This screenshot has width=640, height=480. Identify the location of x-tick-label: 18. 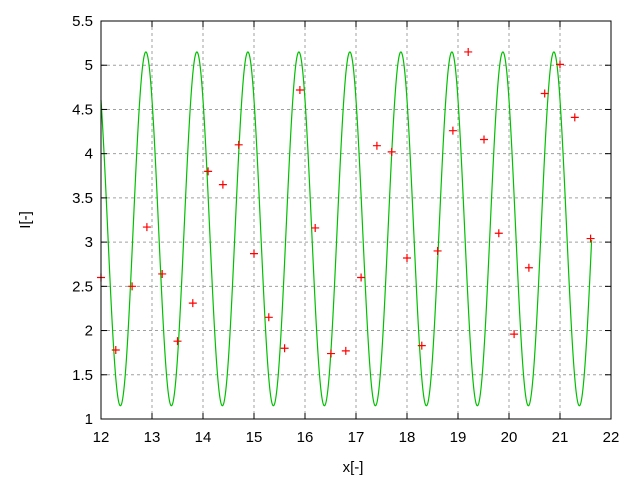
(407, 437).